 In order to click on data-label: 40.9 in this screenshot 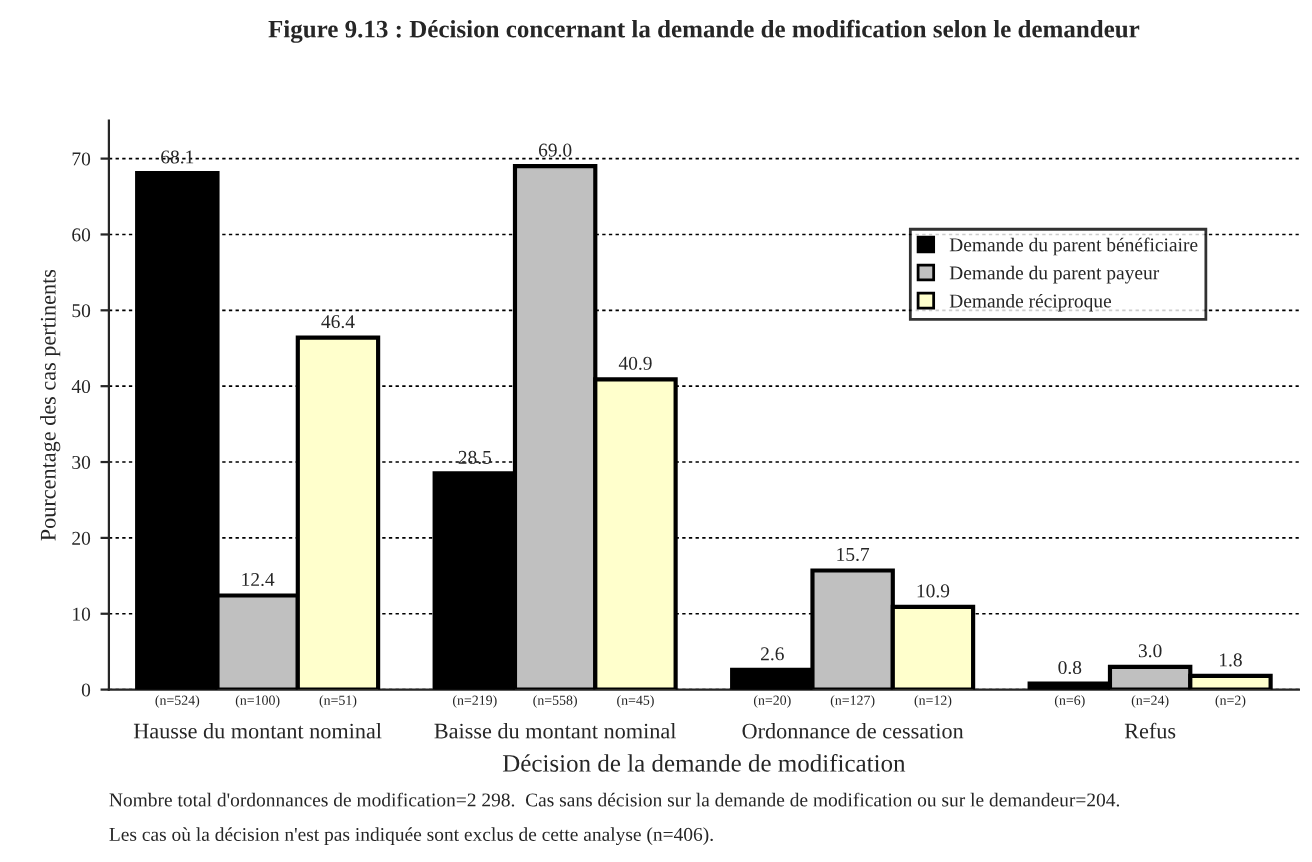, I will do `click(635, 363)`.